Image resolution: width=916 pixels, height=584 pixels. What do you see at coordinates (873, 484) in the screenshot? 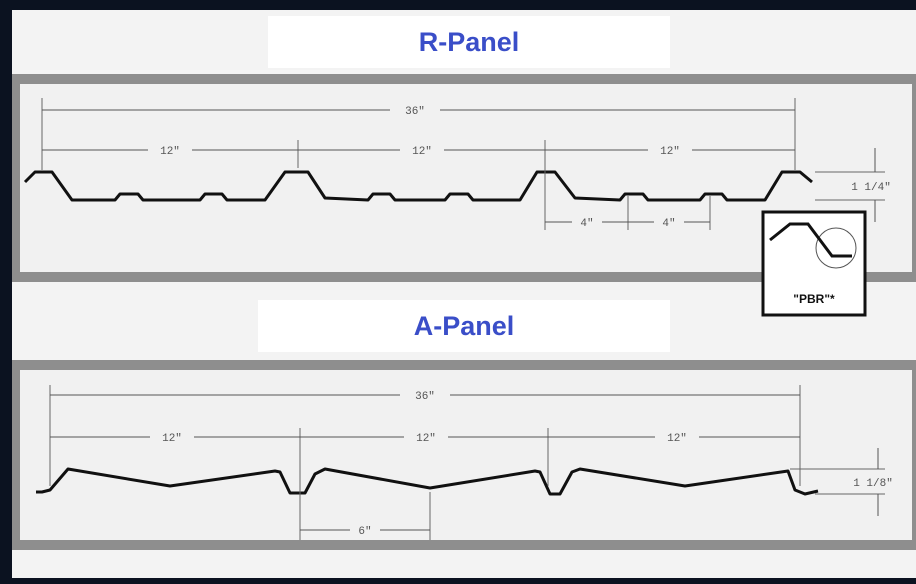
I see `a-panel-height: 1 1/8"` at bounding box center [873, 484].